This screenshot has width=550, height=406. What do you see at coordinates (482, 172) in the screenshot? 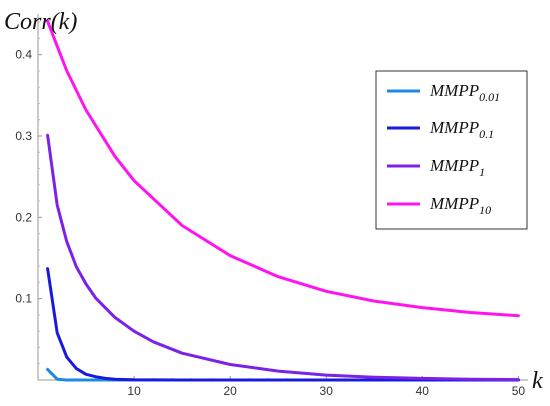
I see `legend-subscript-3: 1` at bounding box center [482, 172].